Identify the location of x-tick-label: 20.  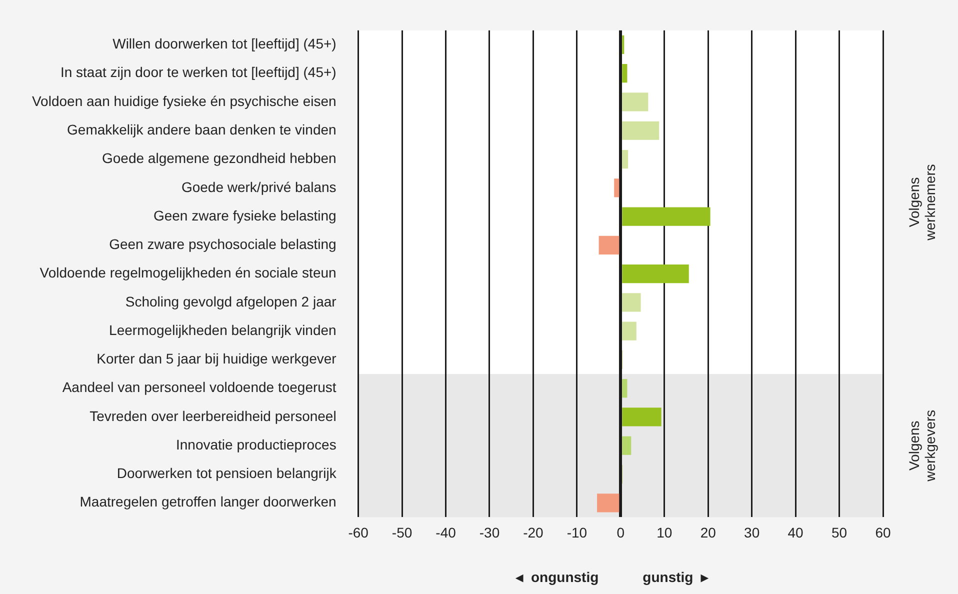
(708, 532).